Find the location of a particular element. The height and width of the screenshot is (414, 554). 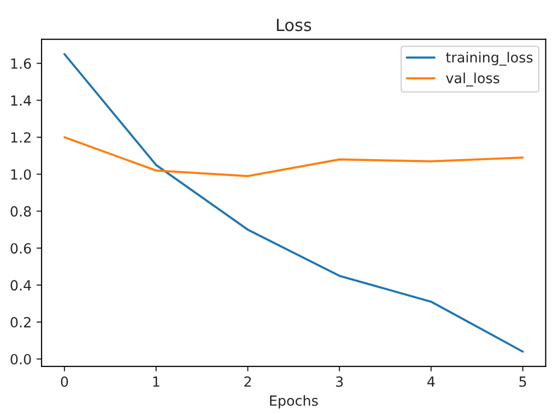

y-tick-label: 0.6 is located at coordinates (20, 248).